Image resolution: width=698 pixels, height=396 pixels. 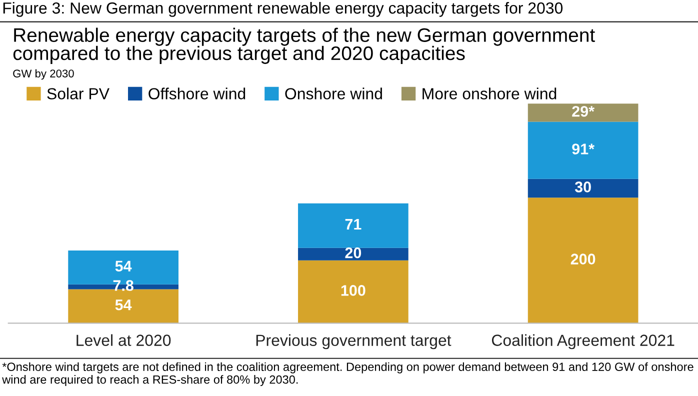 What do you see at coordinates (354, 342) in the screenshot?
I see `x-tick-label: Previous government target` at bounding box center [354, 342].